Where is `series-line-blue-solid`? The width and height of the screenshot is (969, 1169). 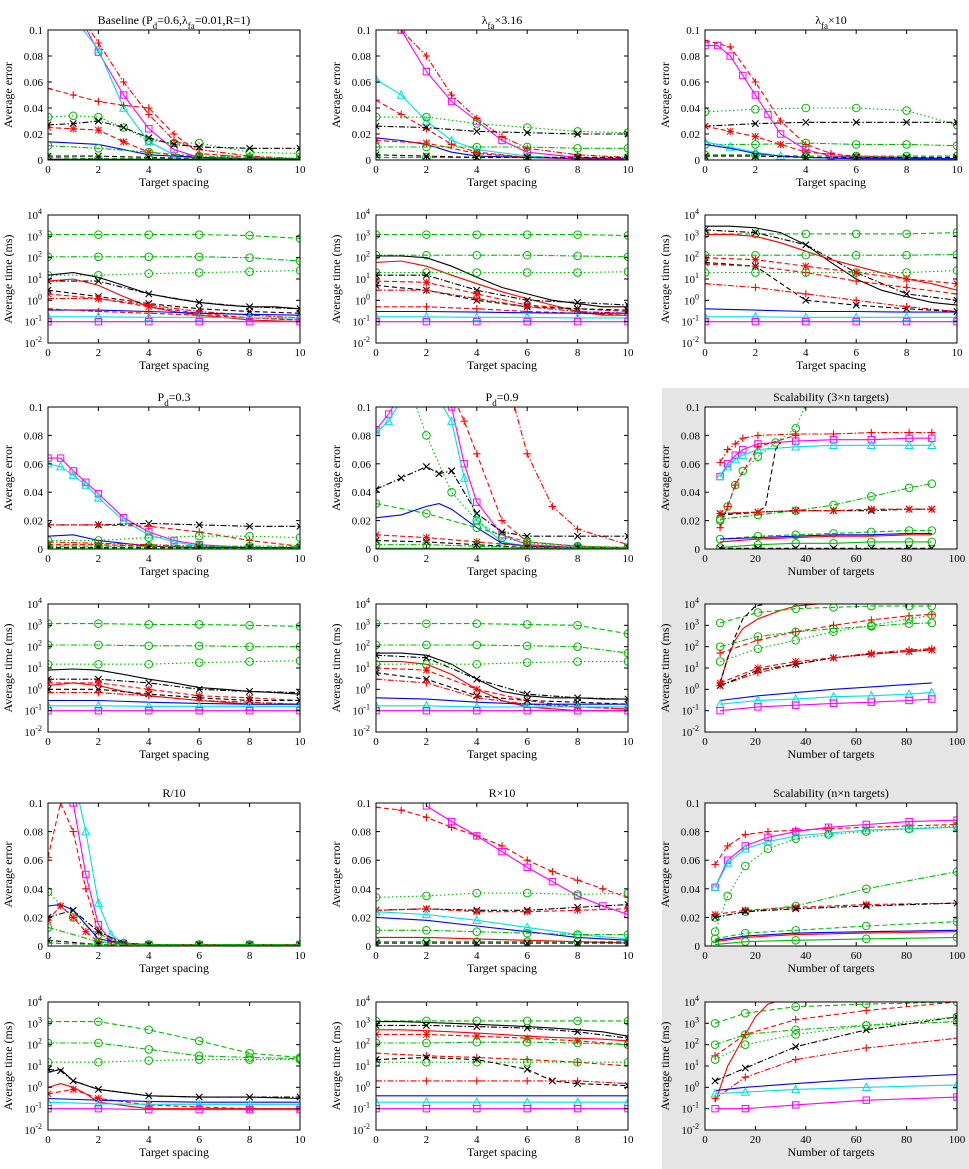
series-line-blue-solid is located at coordinates (174, 1100).